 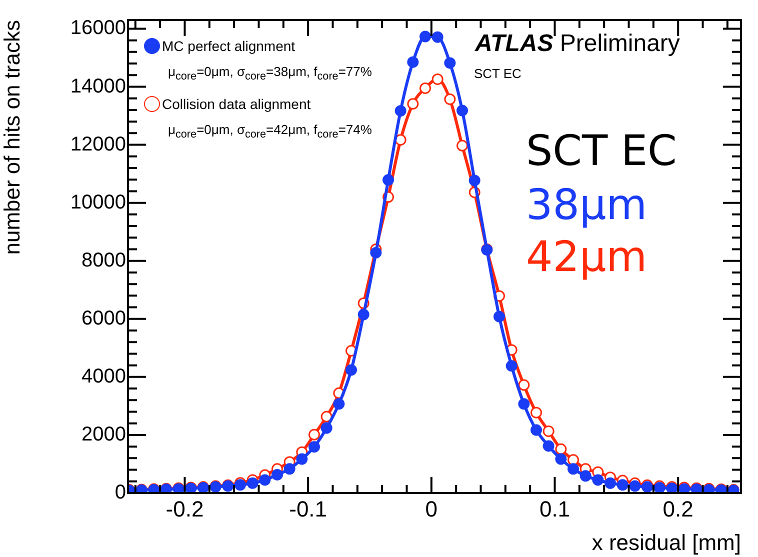 What do you see at coordinates (308, 509) in the screenshot?
I see `x-tick-label: -0.1` at bounding box center [308, 509].